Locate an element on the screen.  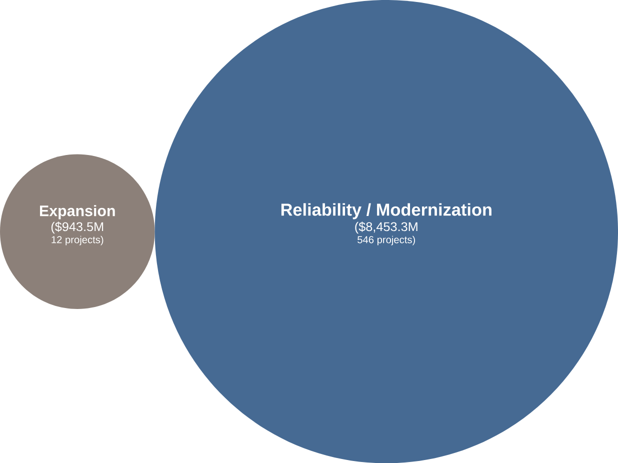
data-label: ($8,453.3M is located at coordinates (386, 228).